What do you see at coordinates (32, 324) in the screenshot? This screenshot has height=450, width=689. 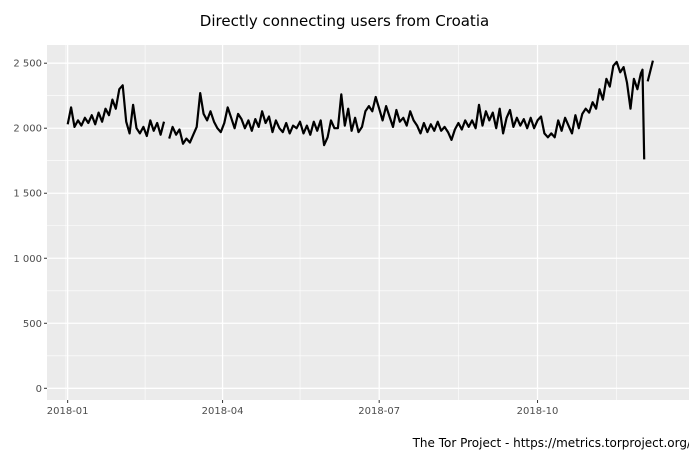 I see `y-tick-label: 500` at bounding box center [32, 324].